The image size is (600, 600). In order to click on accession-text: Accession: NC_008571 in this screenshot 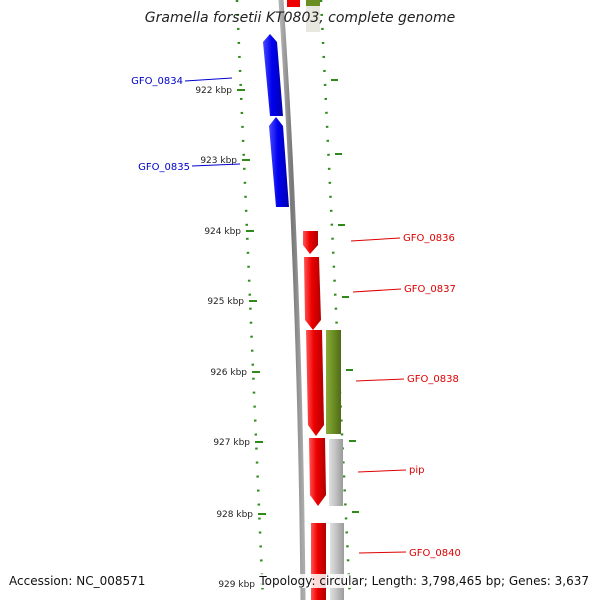, I will do `click(77, 581)`.